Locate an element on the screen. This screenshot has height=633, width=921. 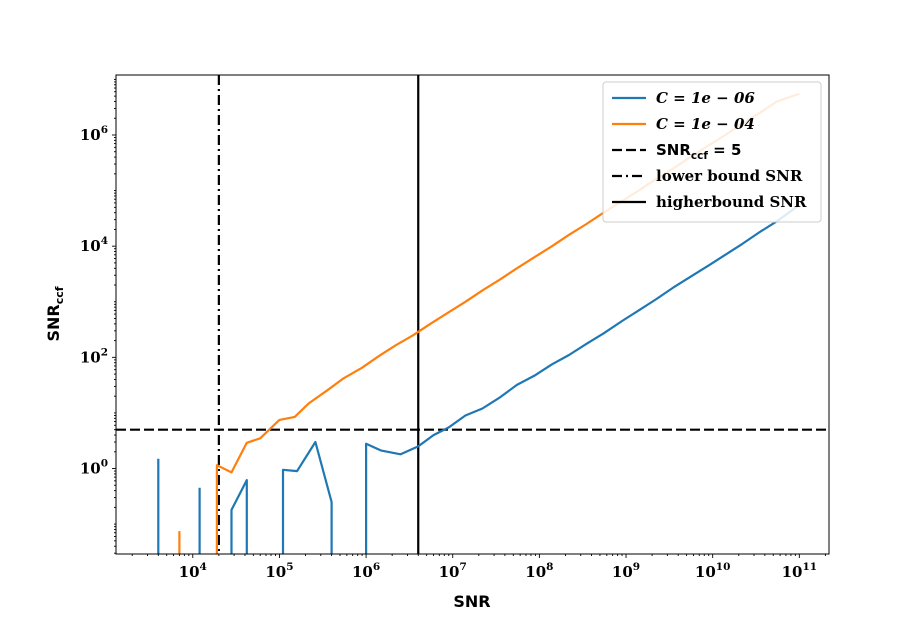
x-tick-label: 10⁸ is located at coordinates (539, 571).